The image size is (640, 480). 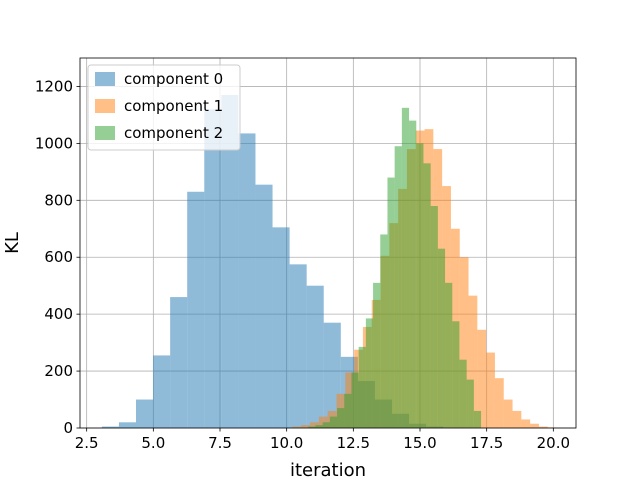 I want to click on x-tick-label: 12.5, so click(x=353, y=443).